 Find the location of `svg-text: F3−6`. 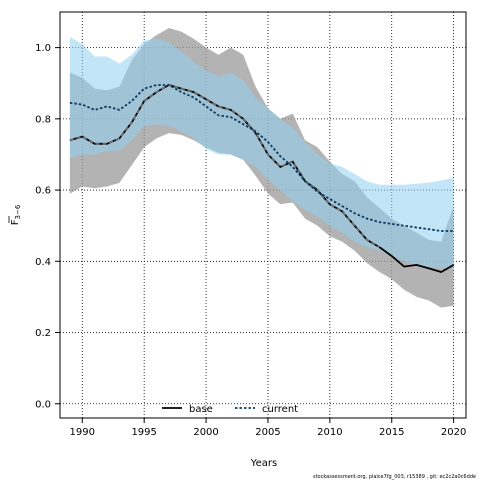

svg-text: F3−6 is located at coordinates (16, 214).